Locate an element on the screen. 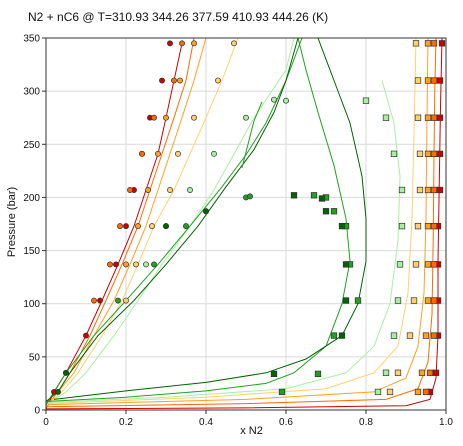 Image resolution: width=463 pixels, height=446 pixels. x-tick-label: 0.8 is located at coordinates (366, 422).